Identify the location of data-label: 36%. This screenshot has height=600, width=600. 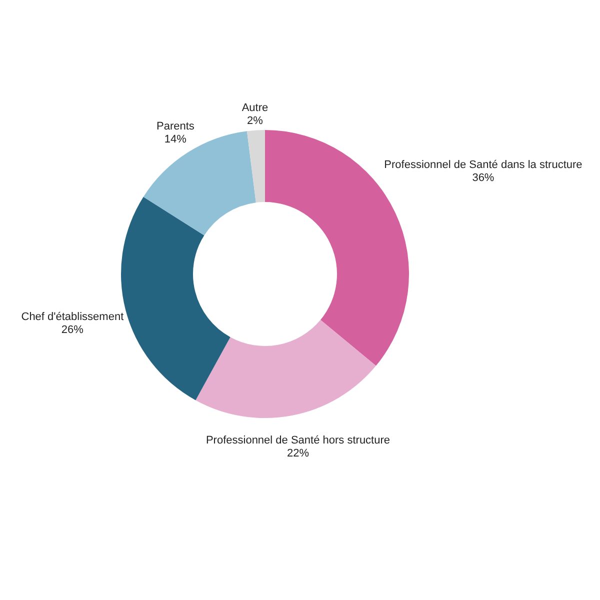
(483, 178).